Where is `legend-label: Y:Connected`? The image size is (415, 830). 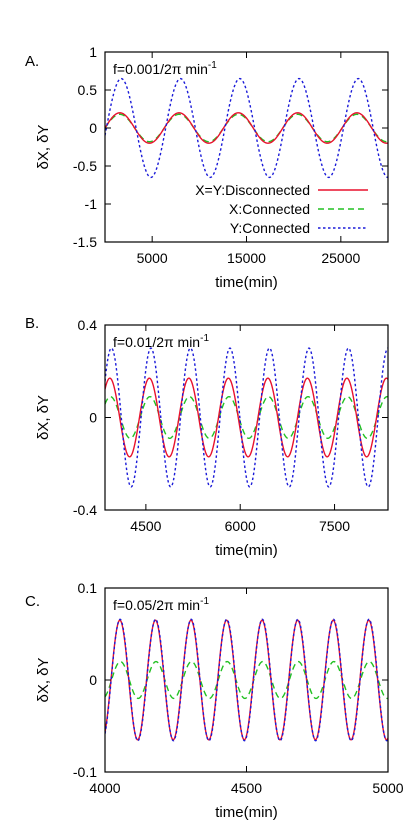
legend-label: Y:Connected is located at coordinates (270, 228).